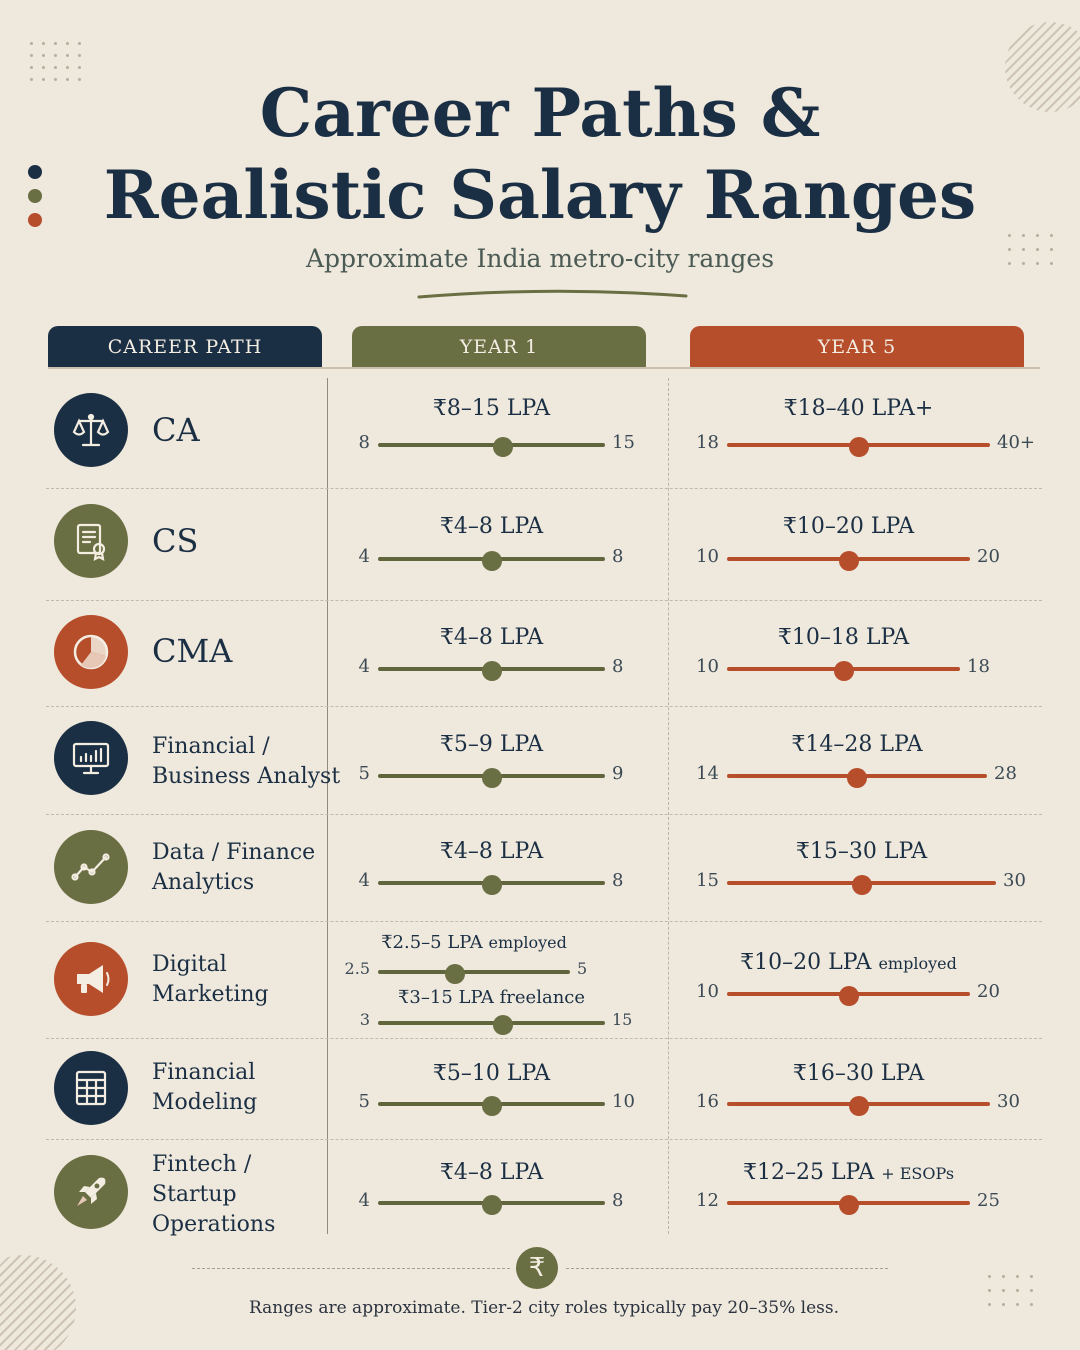 The height and width of the screenshot is (1350, 1080). I want to click on year5-cs-range-marker, so click(848, 561).